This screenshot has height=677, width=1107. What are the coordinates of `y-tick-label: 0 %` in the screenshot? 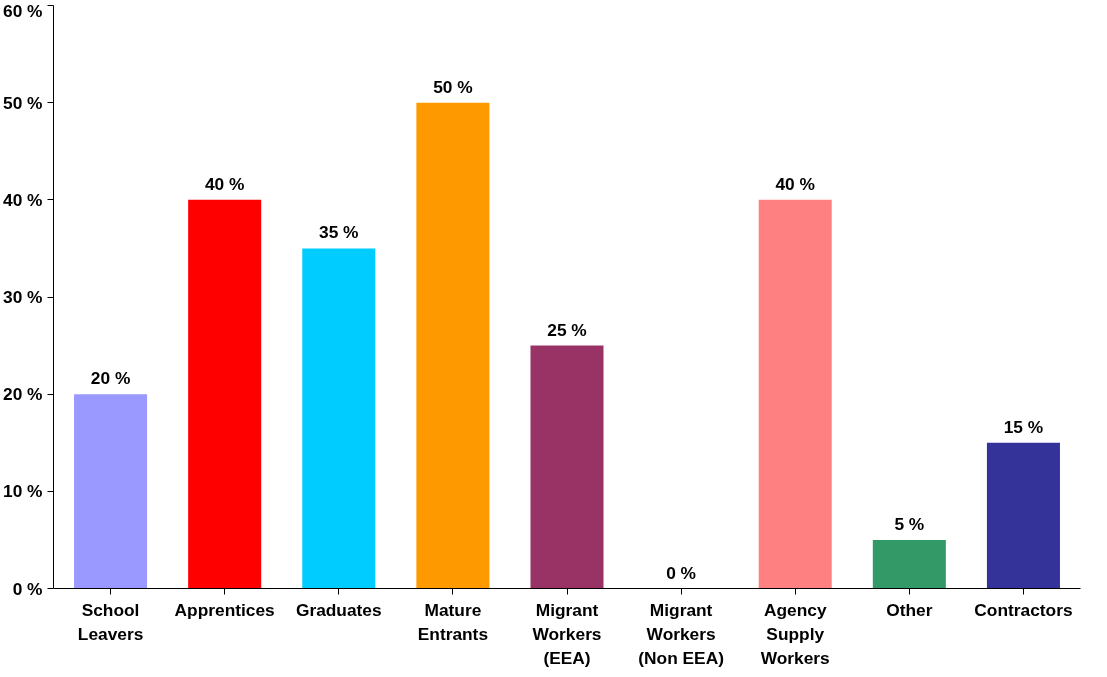 It's located at (27, 588).